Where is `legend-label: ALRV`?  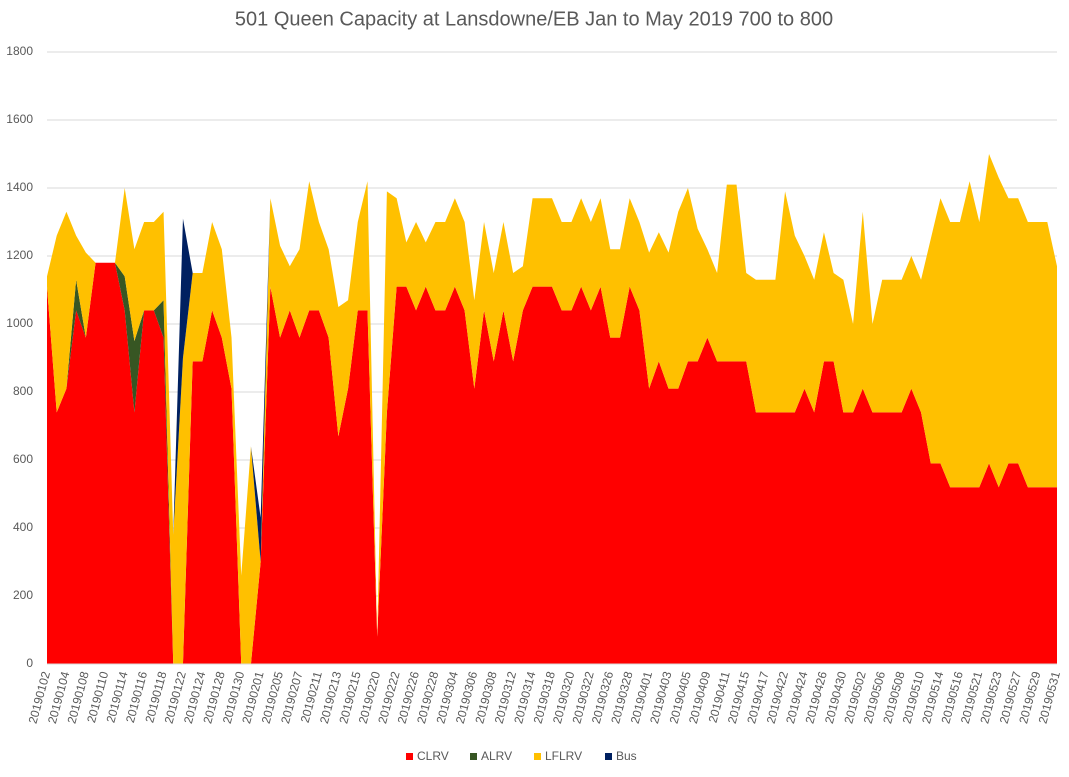
legend-label: ALRV is located at coordinates (496, 756).